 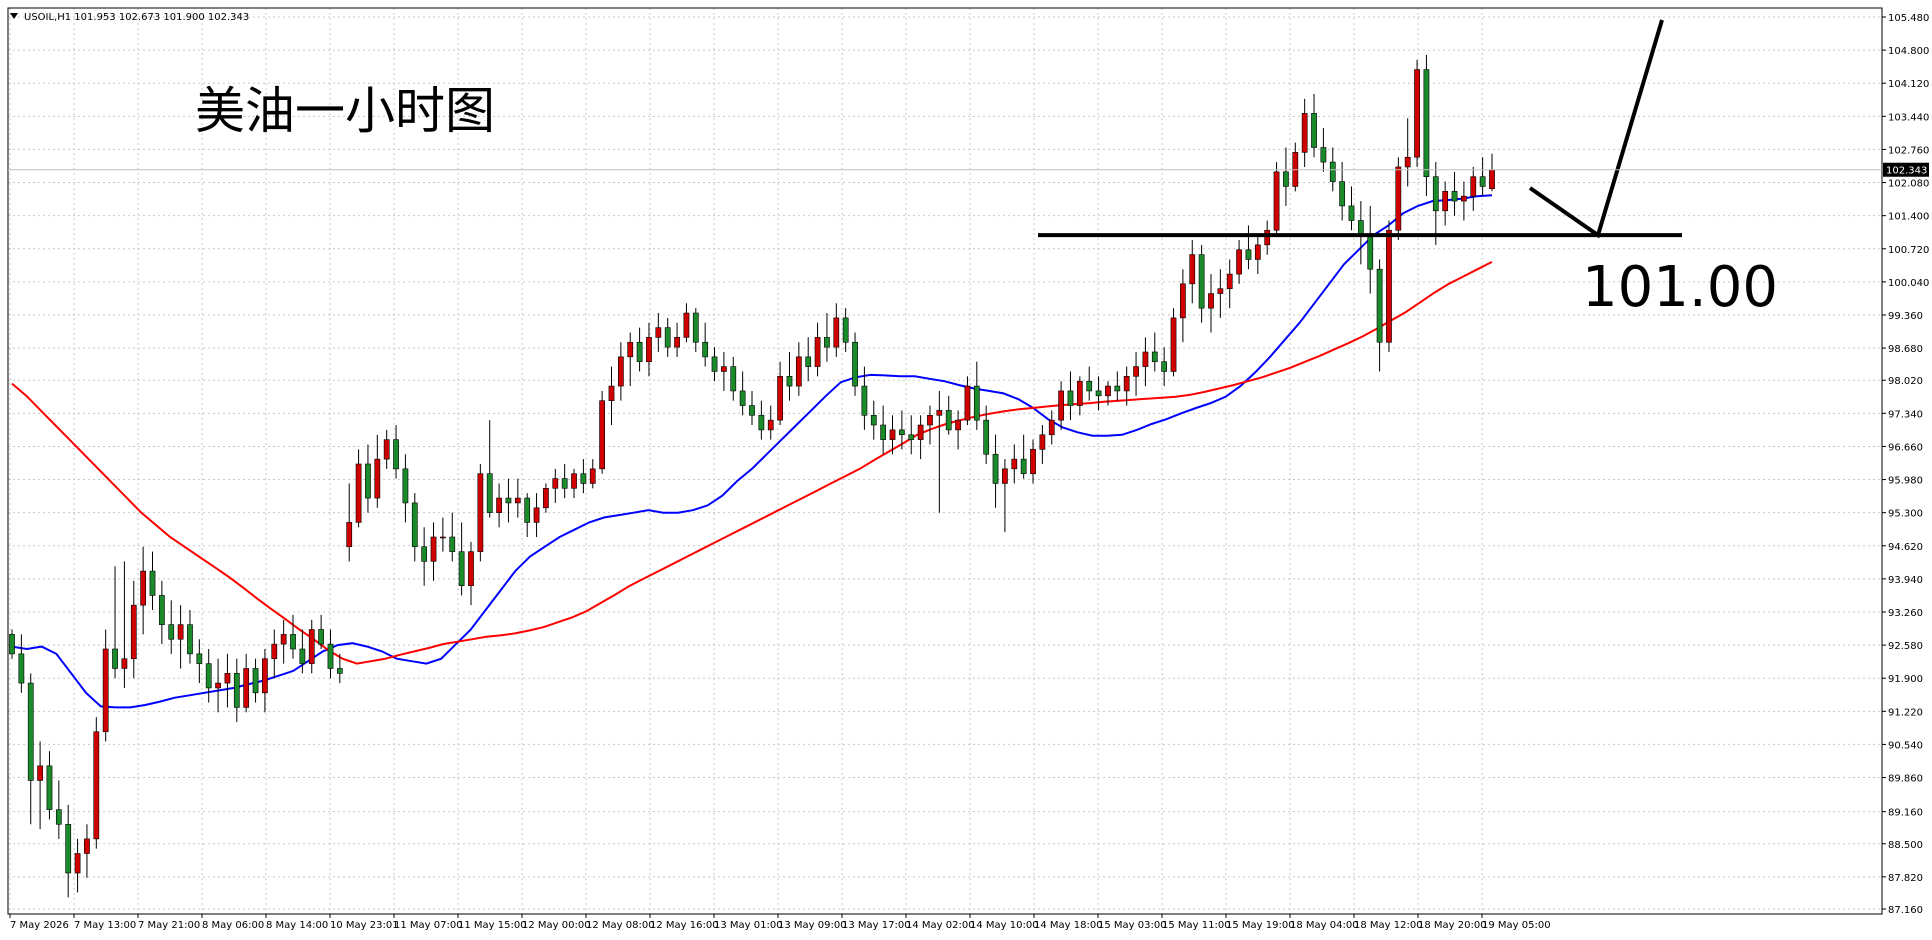 I want to click on y-tick-label: 88.500, so click(x=1905, y=845).